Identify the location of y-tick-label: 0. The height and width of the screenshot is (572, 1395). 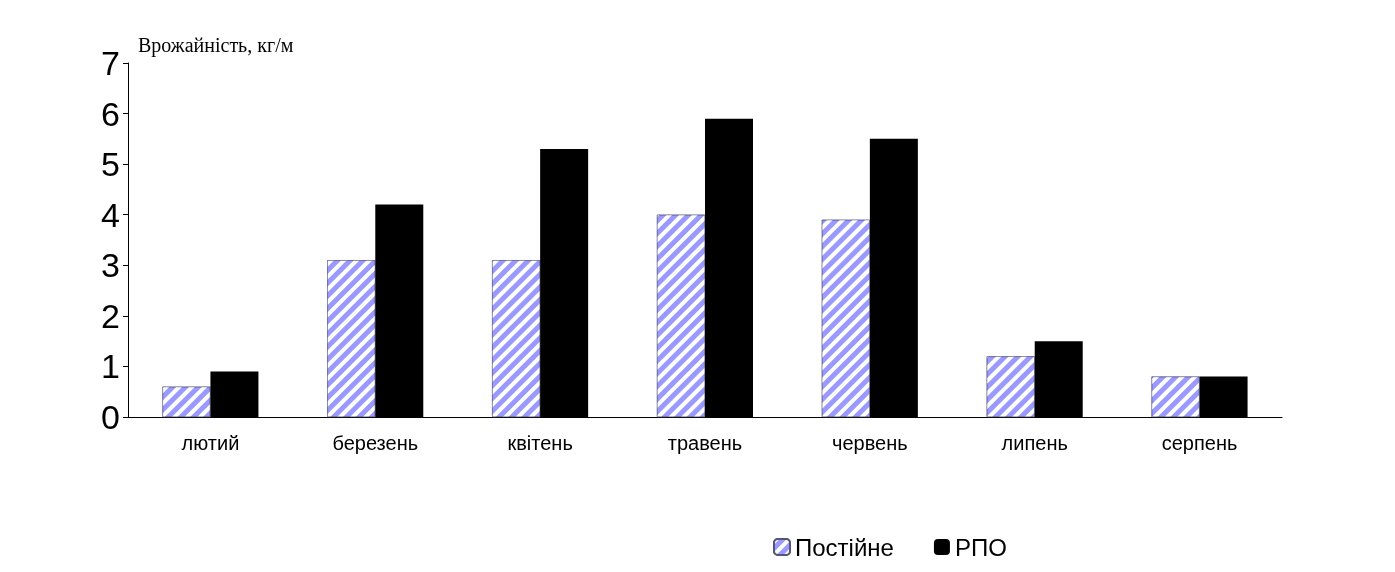
(110, 417).